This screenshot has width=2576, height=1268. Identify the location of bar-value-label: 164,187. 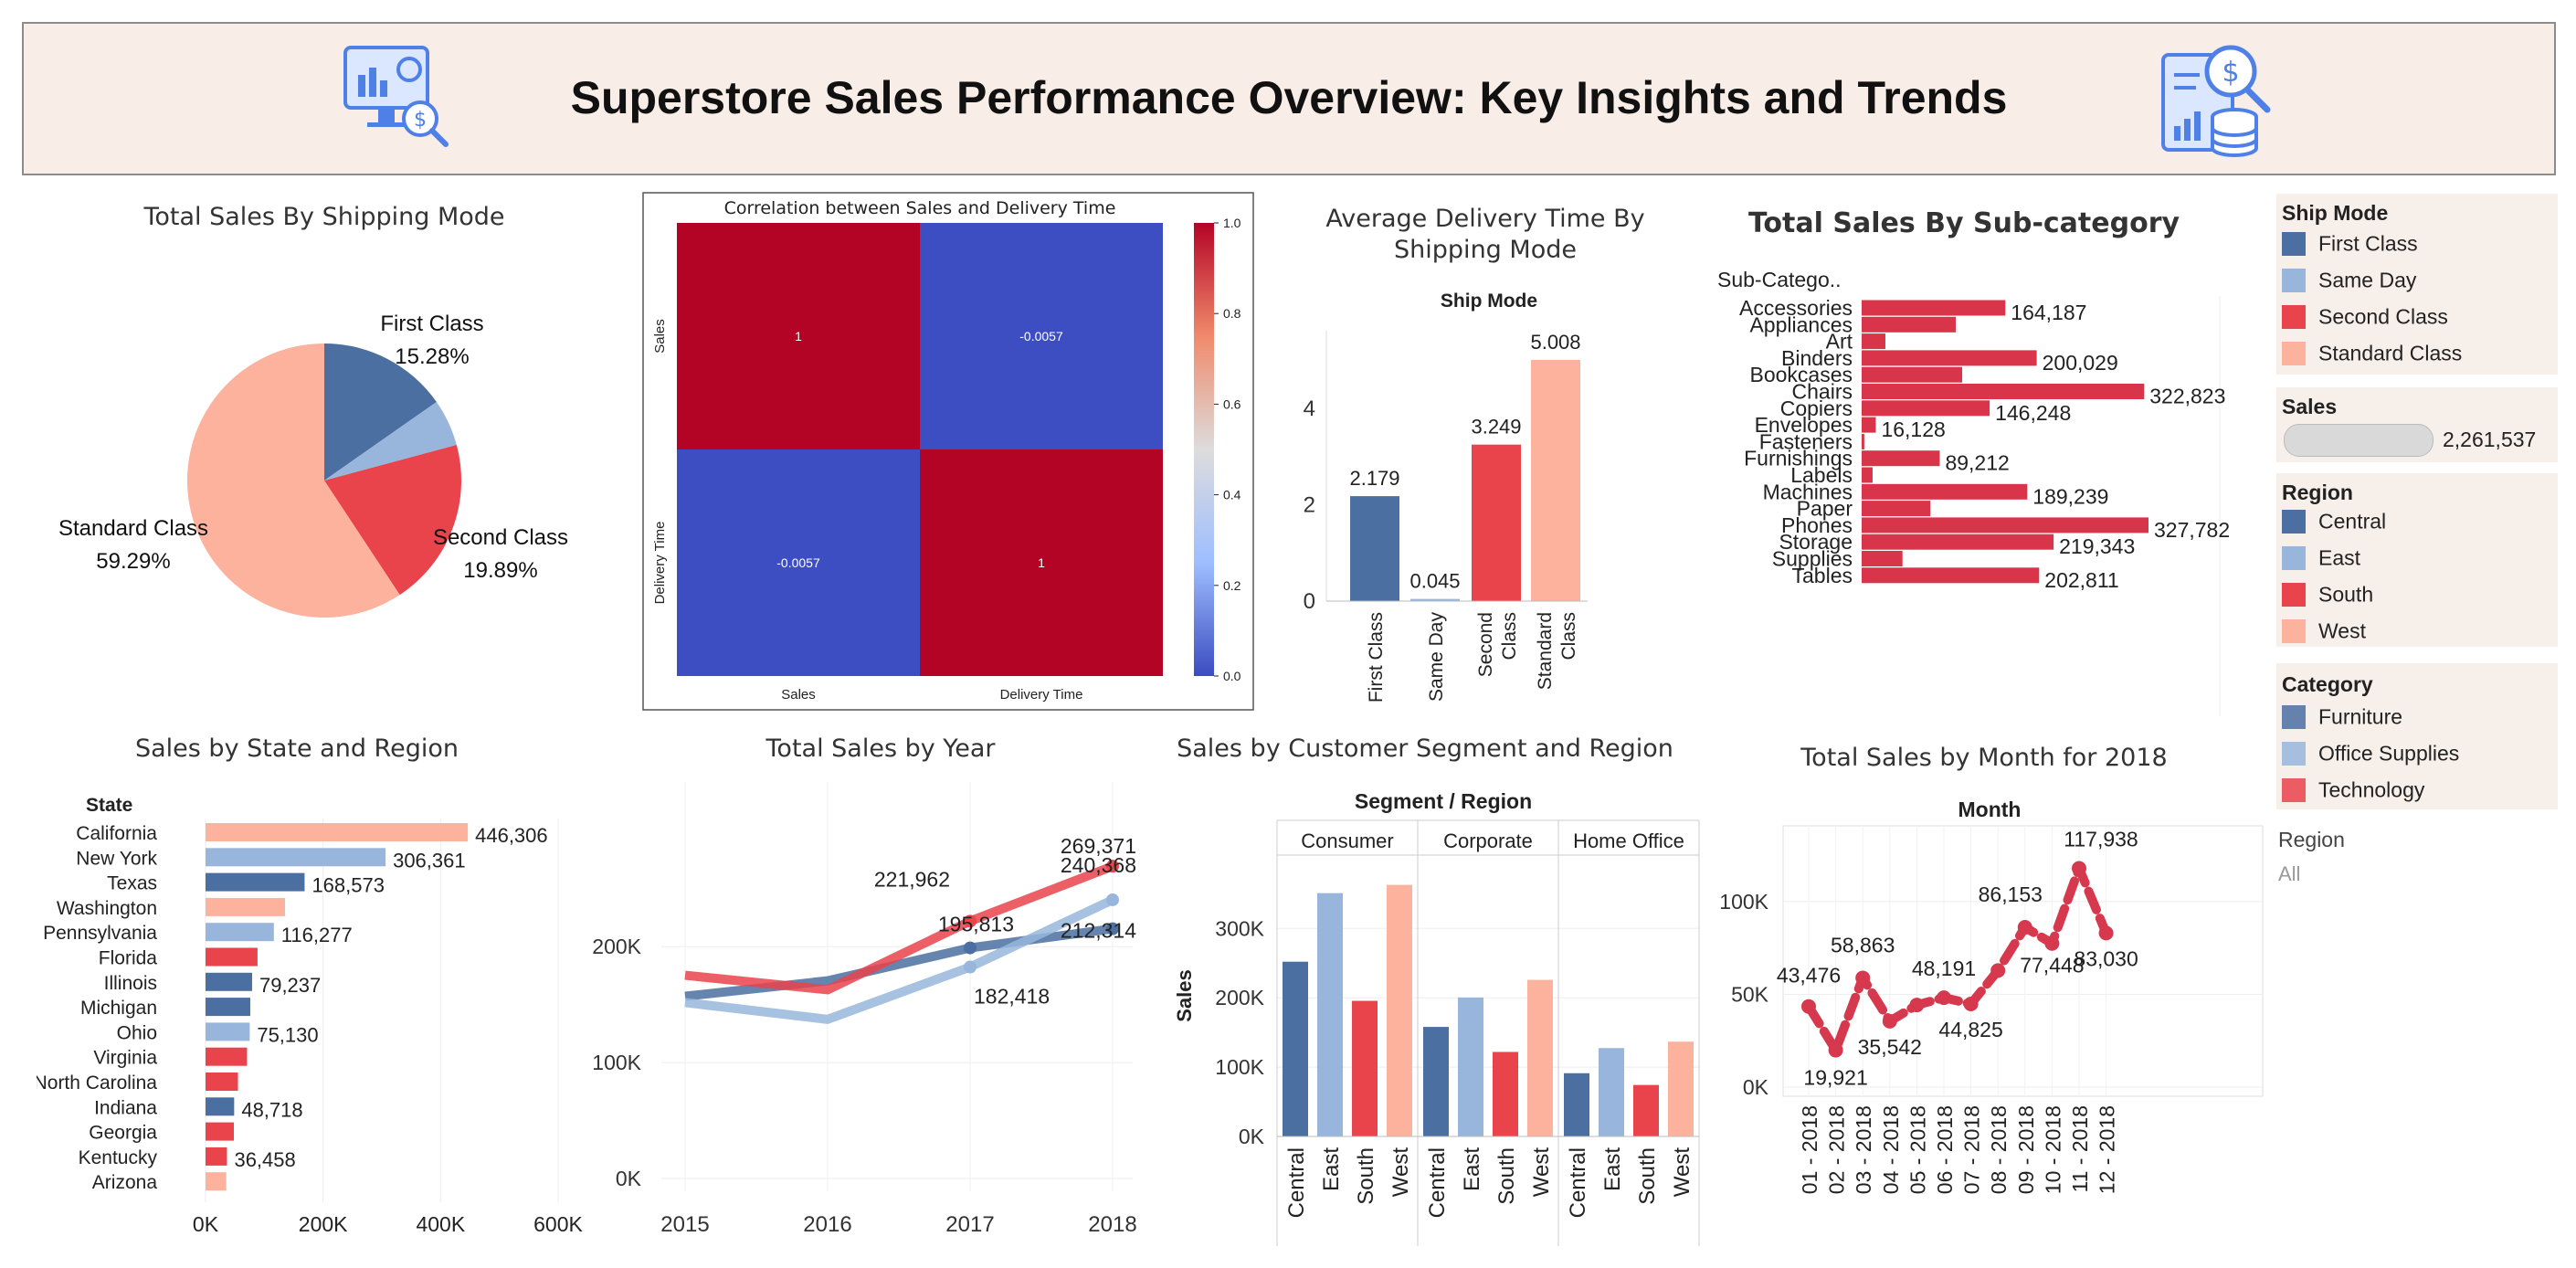
(2048, 312).